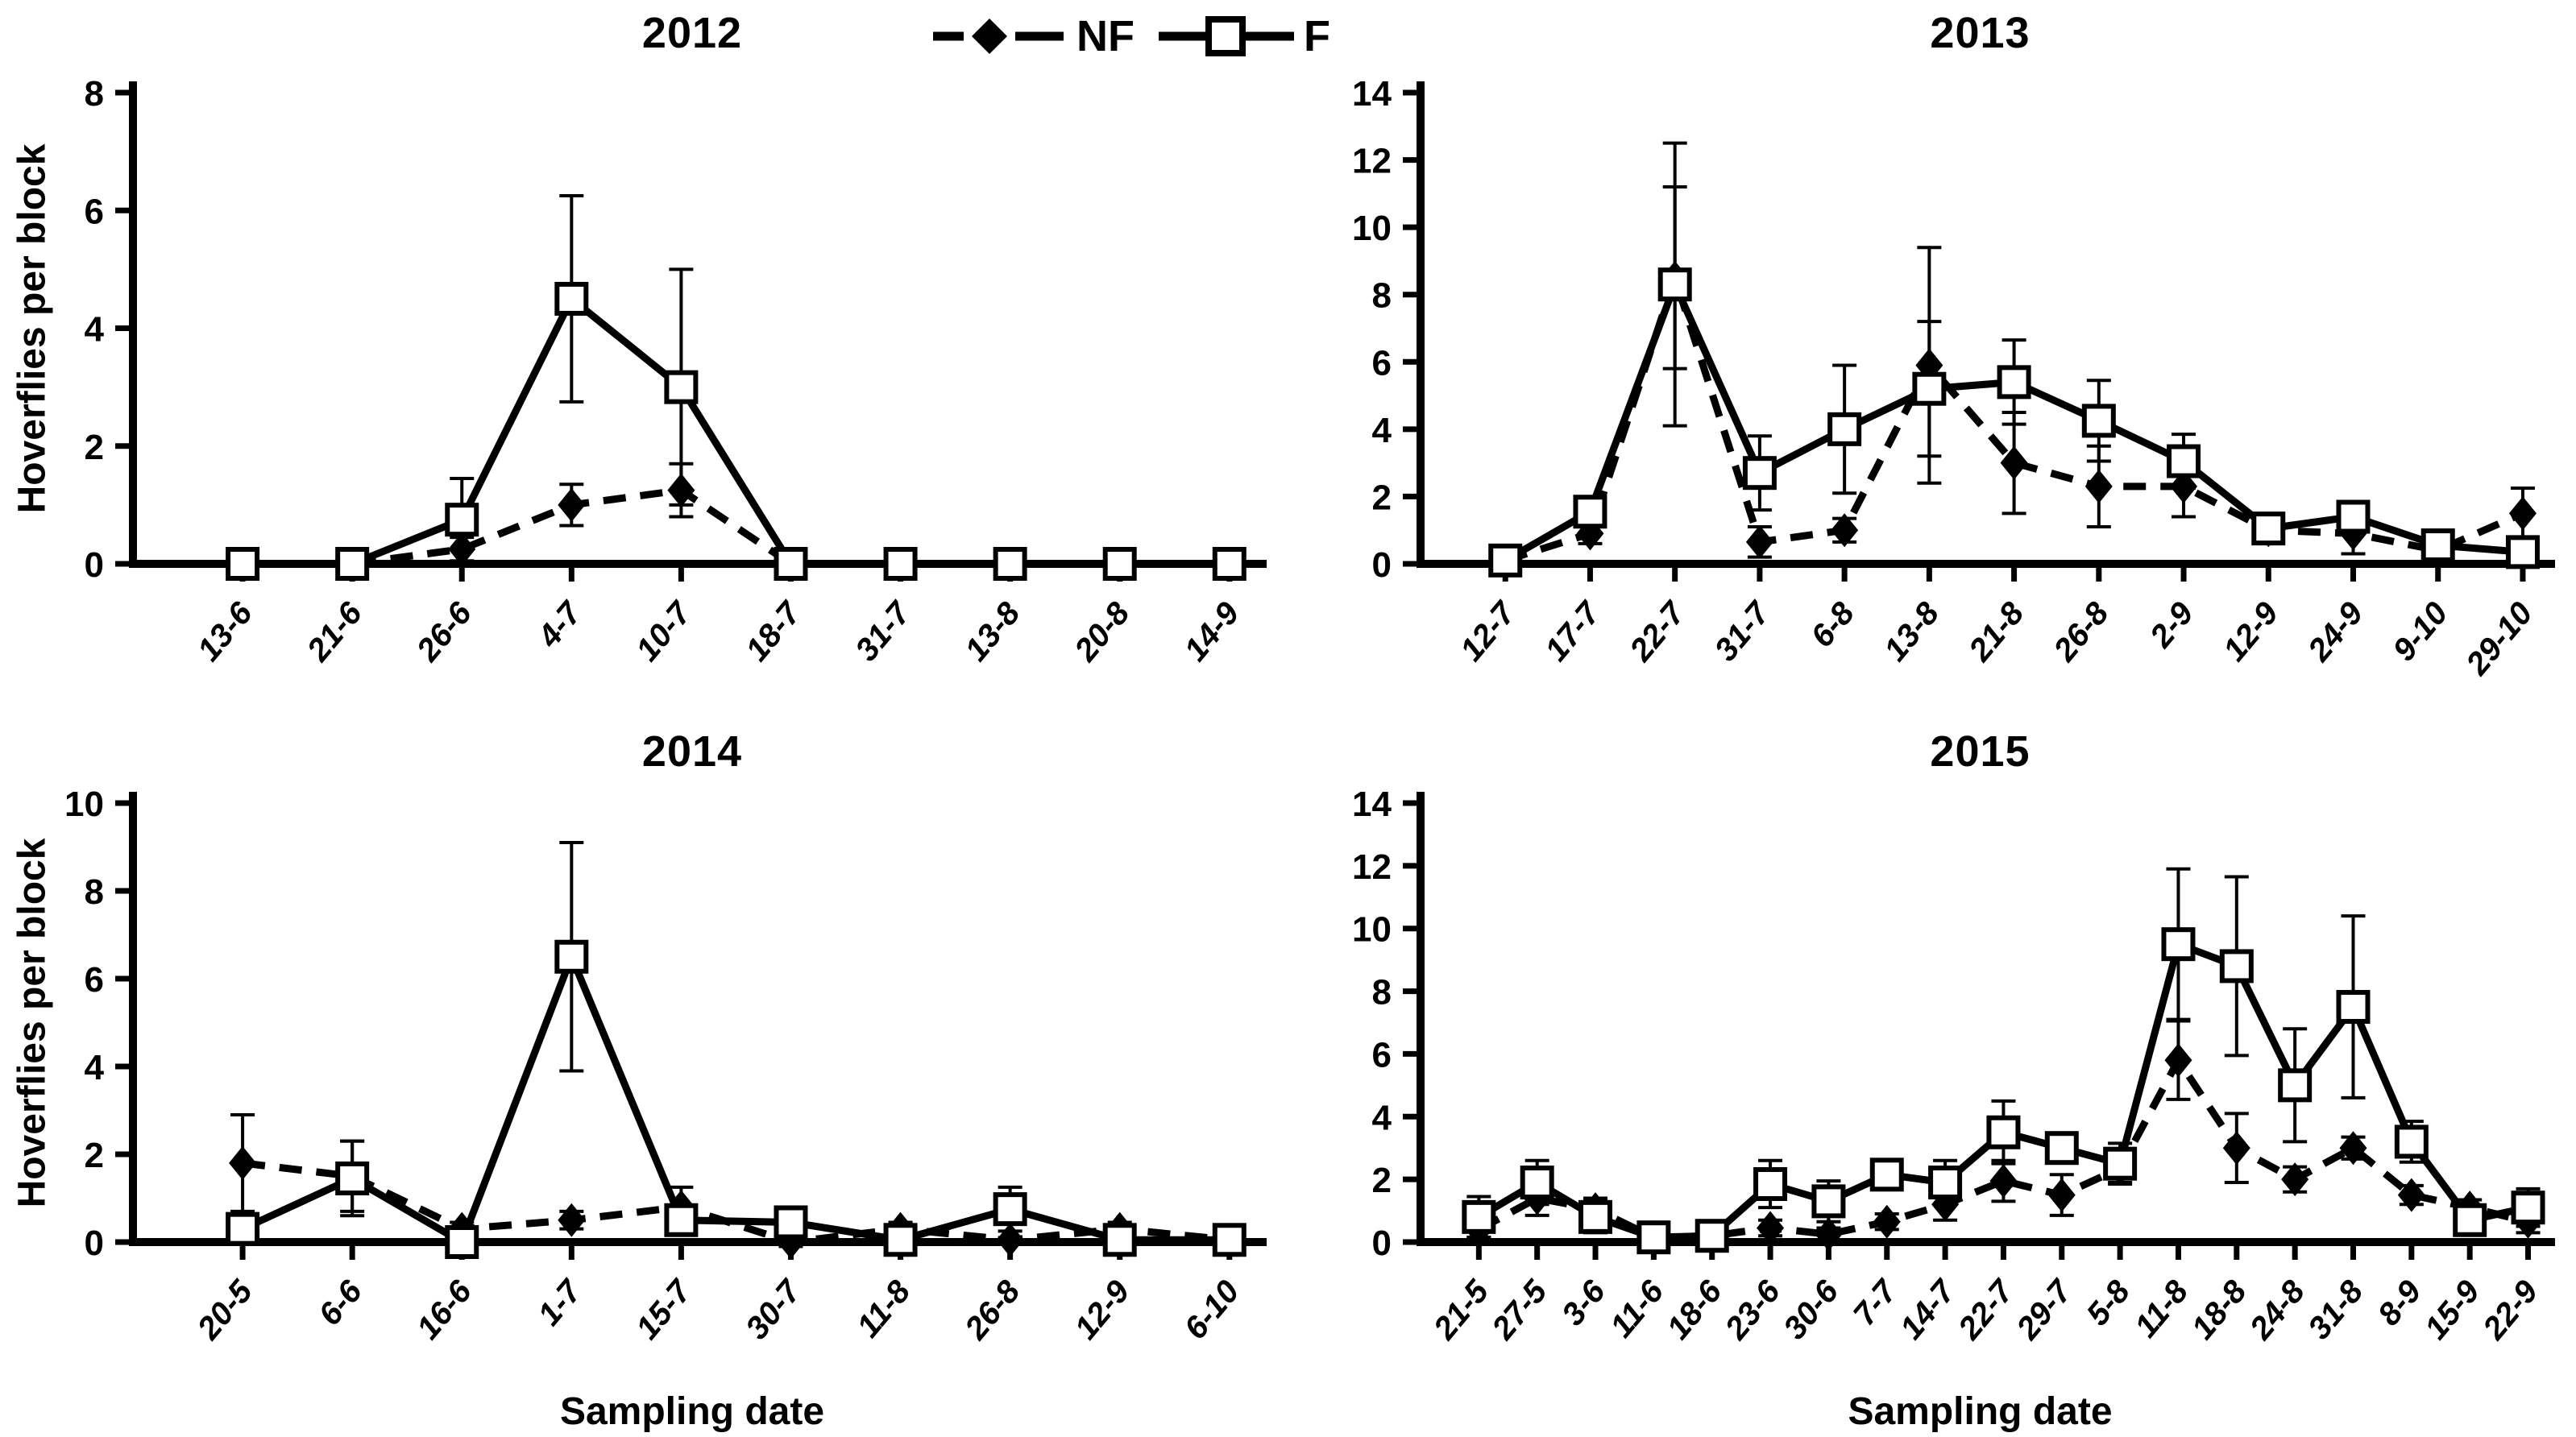 The image size is (2576, 1437). Describe the element at coordinates (226, 631) in the screenshot. I see `svg-text: 13-6` at that location.